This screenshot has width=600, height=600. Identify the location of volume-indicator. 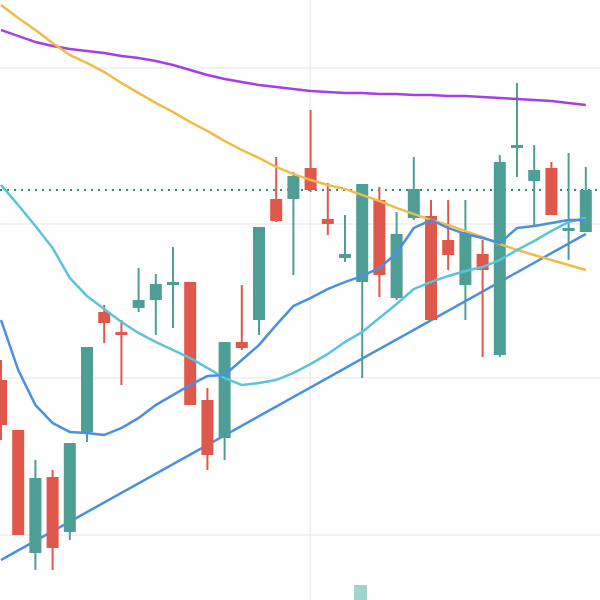
(360, 592).